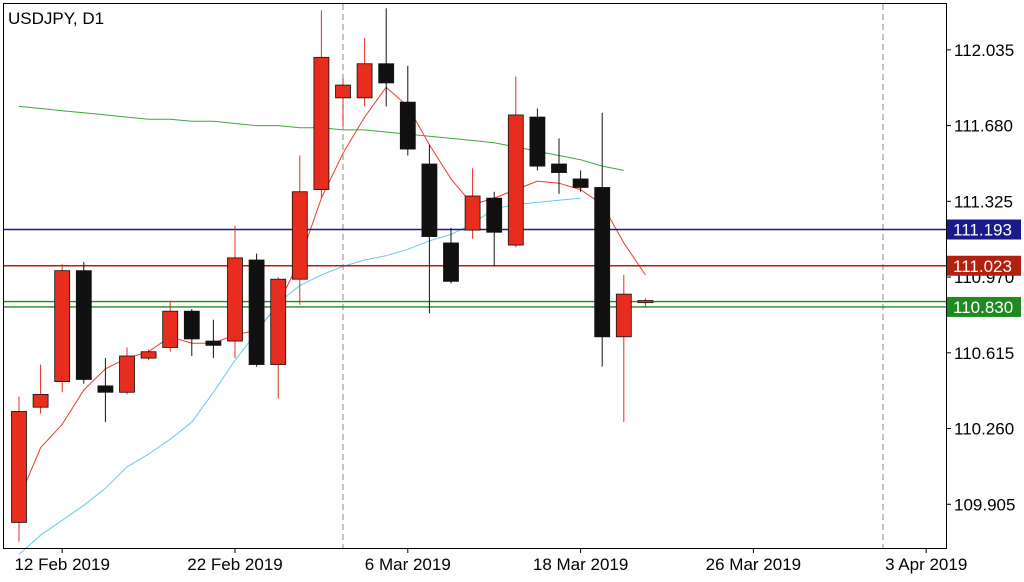 Image resolution: width=1024 pixels, height=582 pixels. I want to click on price-label-111.023: 111.023, so click(984, 265).